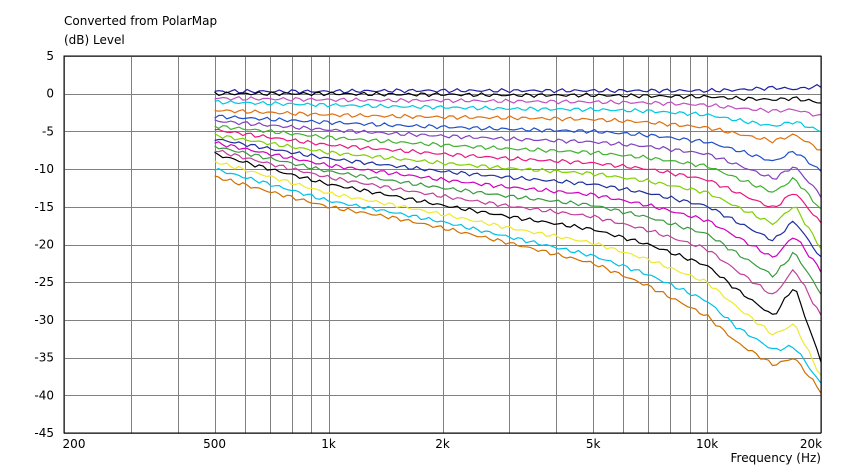 The image size is (844, 469). Describe the element at coordinates (44, 320) in the screenshot. I see `y-tick-label: -30` at that location.